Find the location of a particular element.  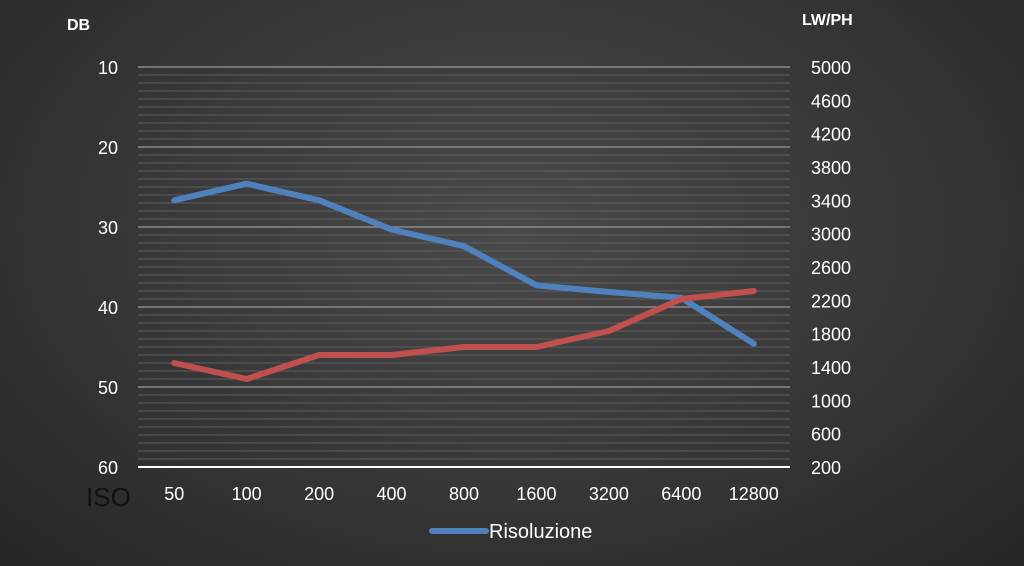

left-axis-tick-label: 20 is located at coordinates (108, 148).